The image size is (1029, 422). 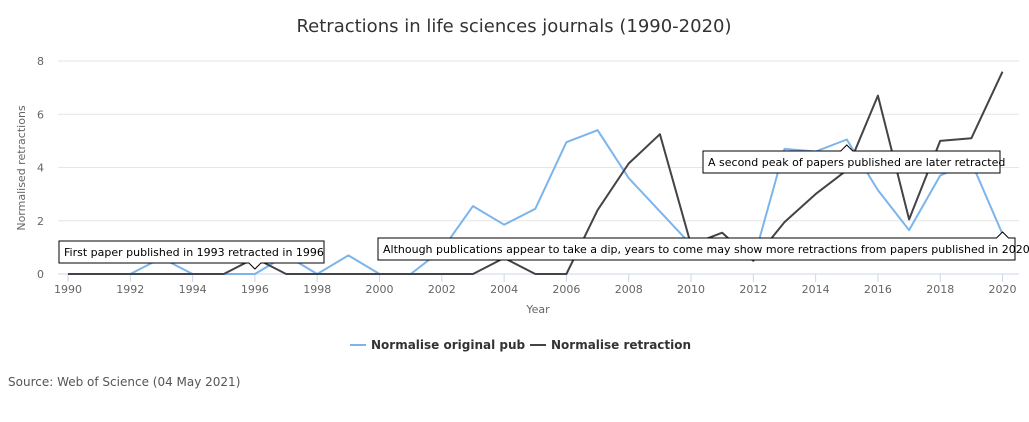 What do you see at coordinates (691, 289) in the screenshot?
I see `x-tick-label: 2010` at bounding box center [691, 289].